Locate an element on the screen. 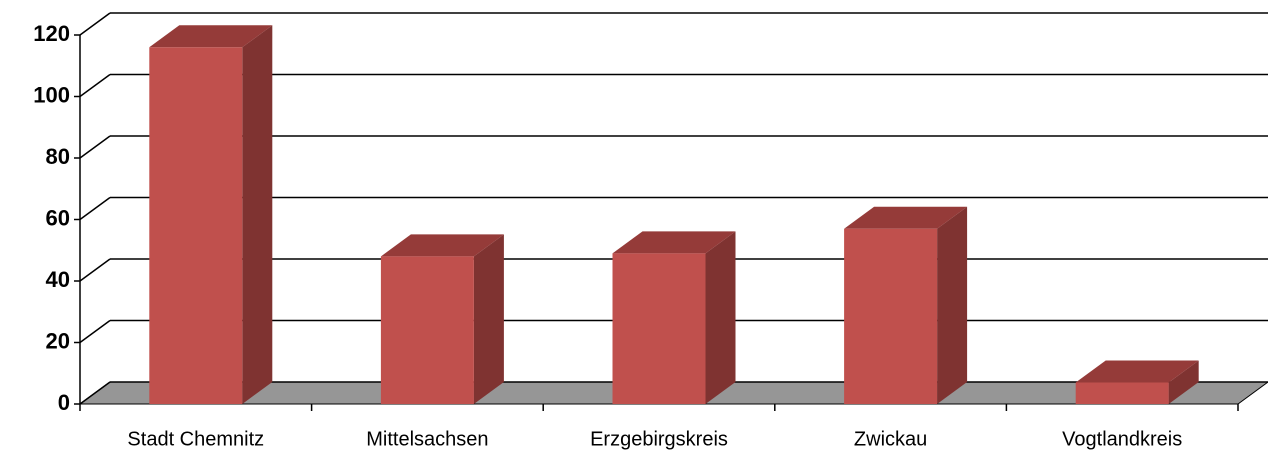 The image size is (1268, 456). x-tick-label: Zwickau is located at coordinates (890, 439).